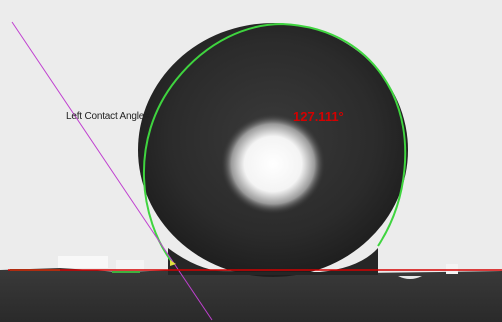 The height and width of the screenshot is (322, 502). I want to click on contact-point-marker, so click(173, 263).